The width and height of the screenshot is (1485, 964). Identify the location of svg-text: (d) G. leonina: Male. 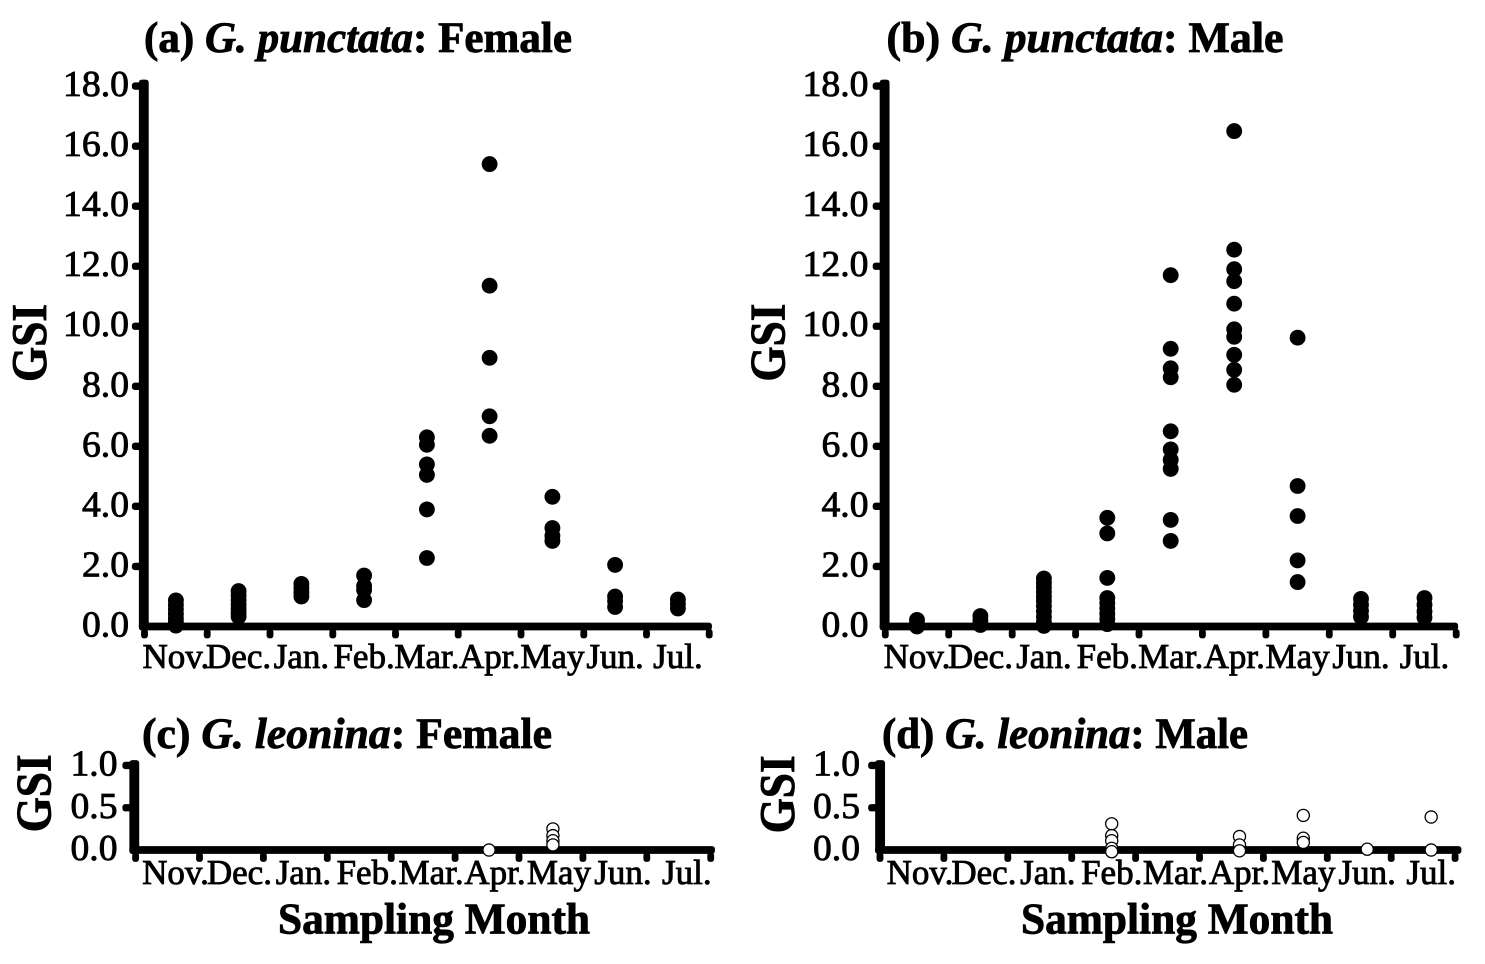
(1065, 734).